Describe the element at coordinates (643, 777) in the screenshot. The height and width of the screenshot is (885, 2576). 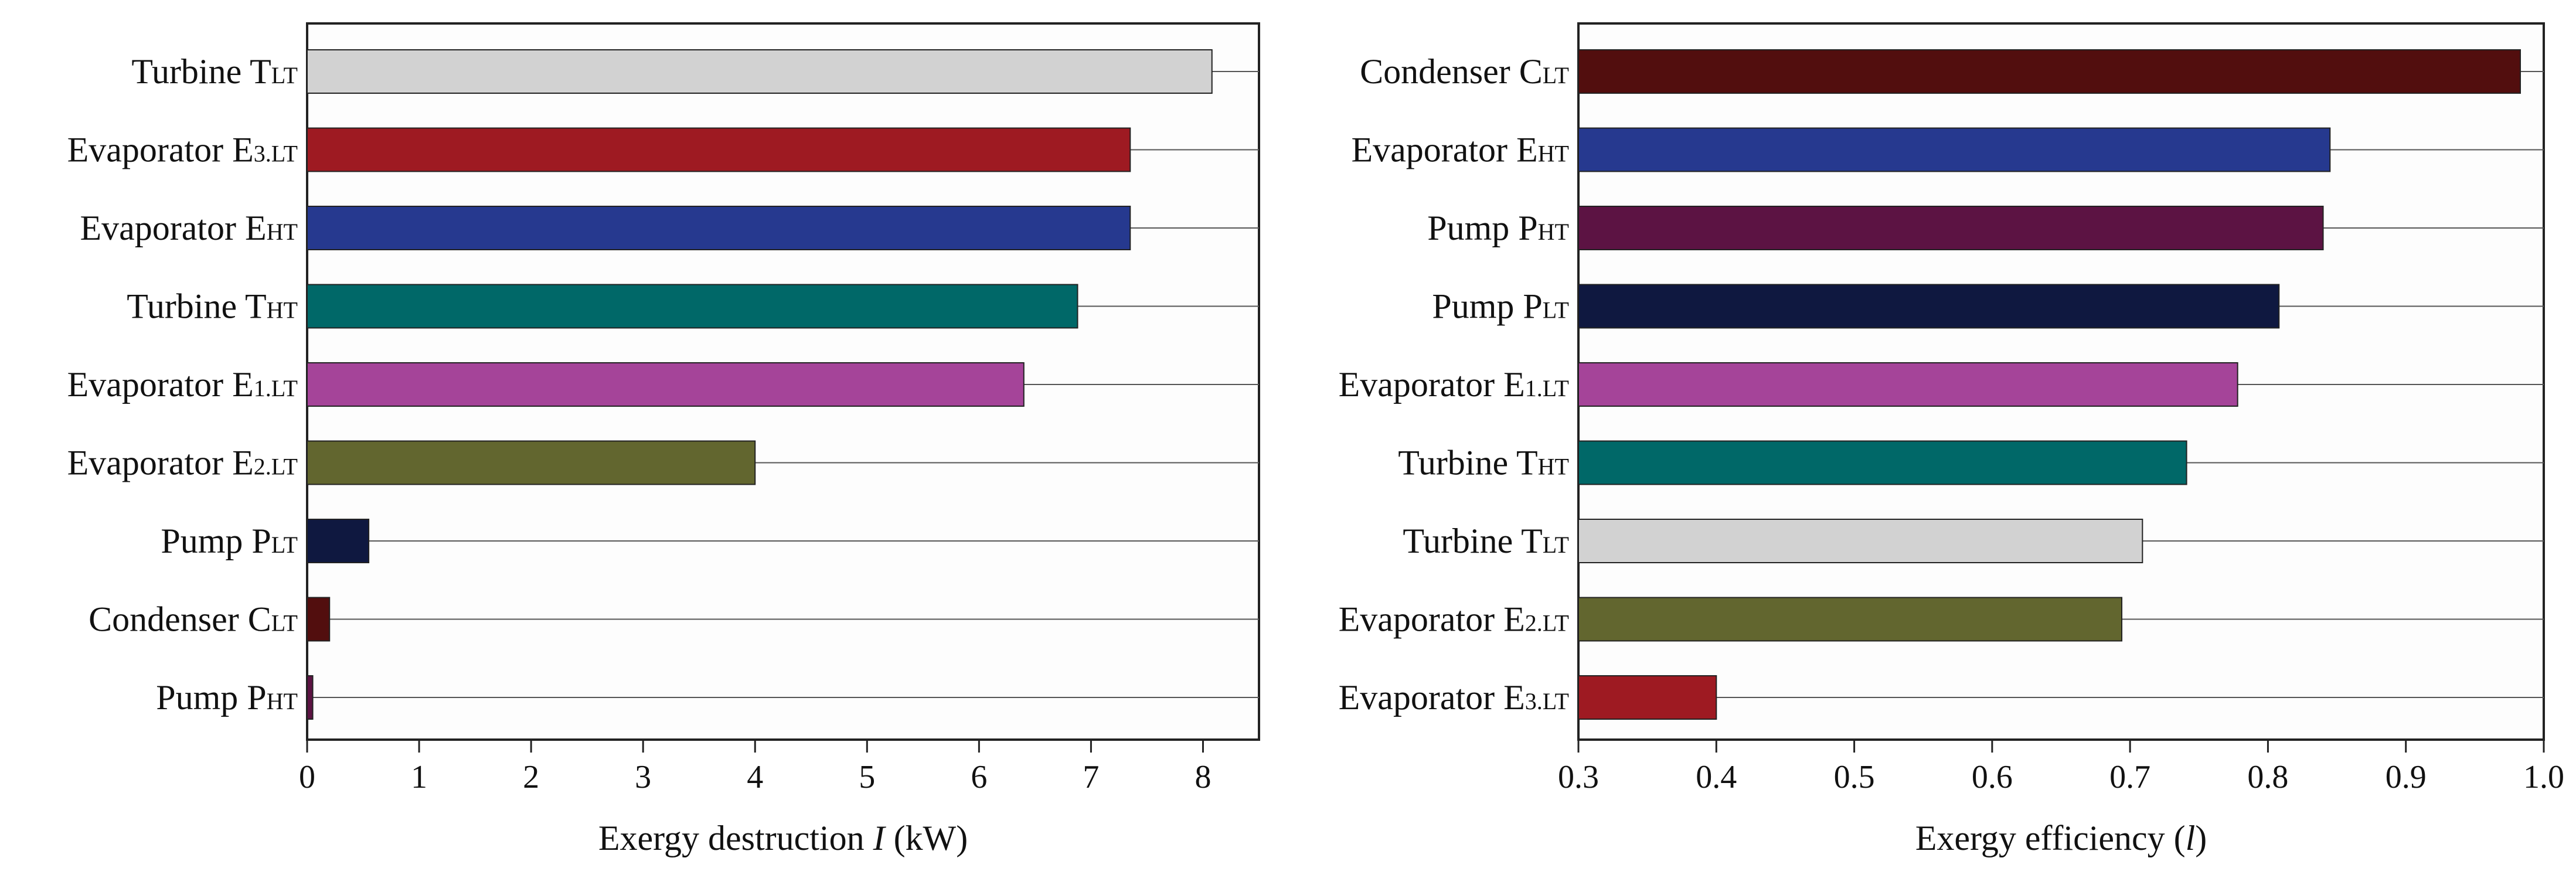
I see `x-tick-label: 3` at that location.